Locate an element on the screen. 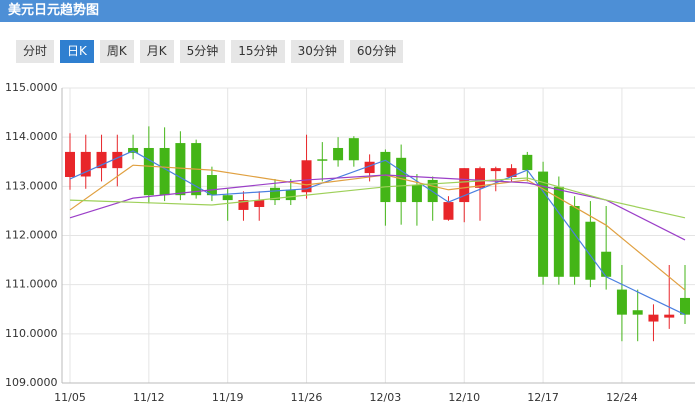 This screenshot has height=408, width=695. x-tick-label: 11/05 is located at coordinates (70, 397).